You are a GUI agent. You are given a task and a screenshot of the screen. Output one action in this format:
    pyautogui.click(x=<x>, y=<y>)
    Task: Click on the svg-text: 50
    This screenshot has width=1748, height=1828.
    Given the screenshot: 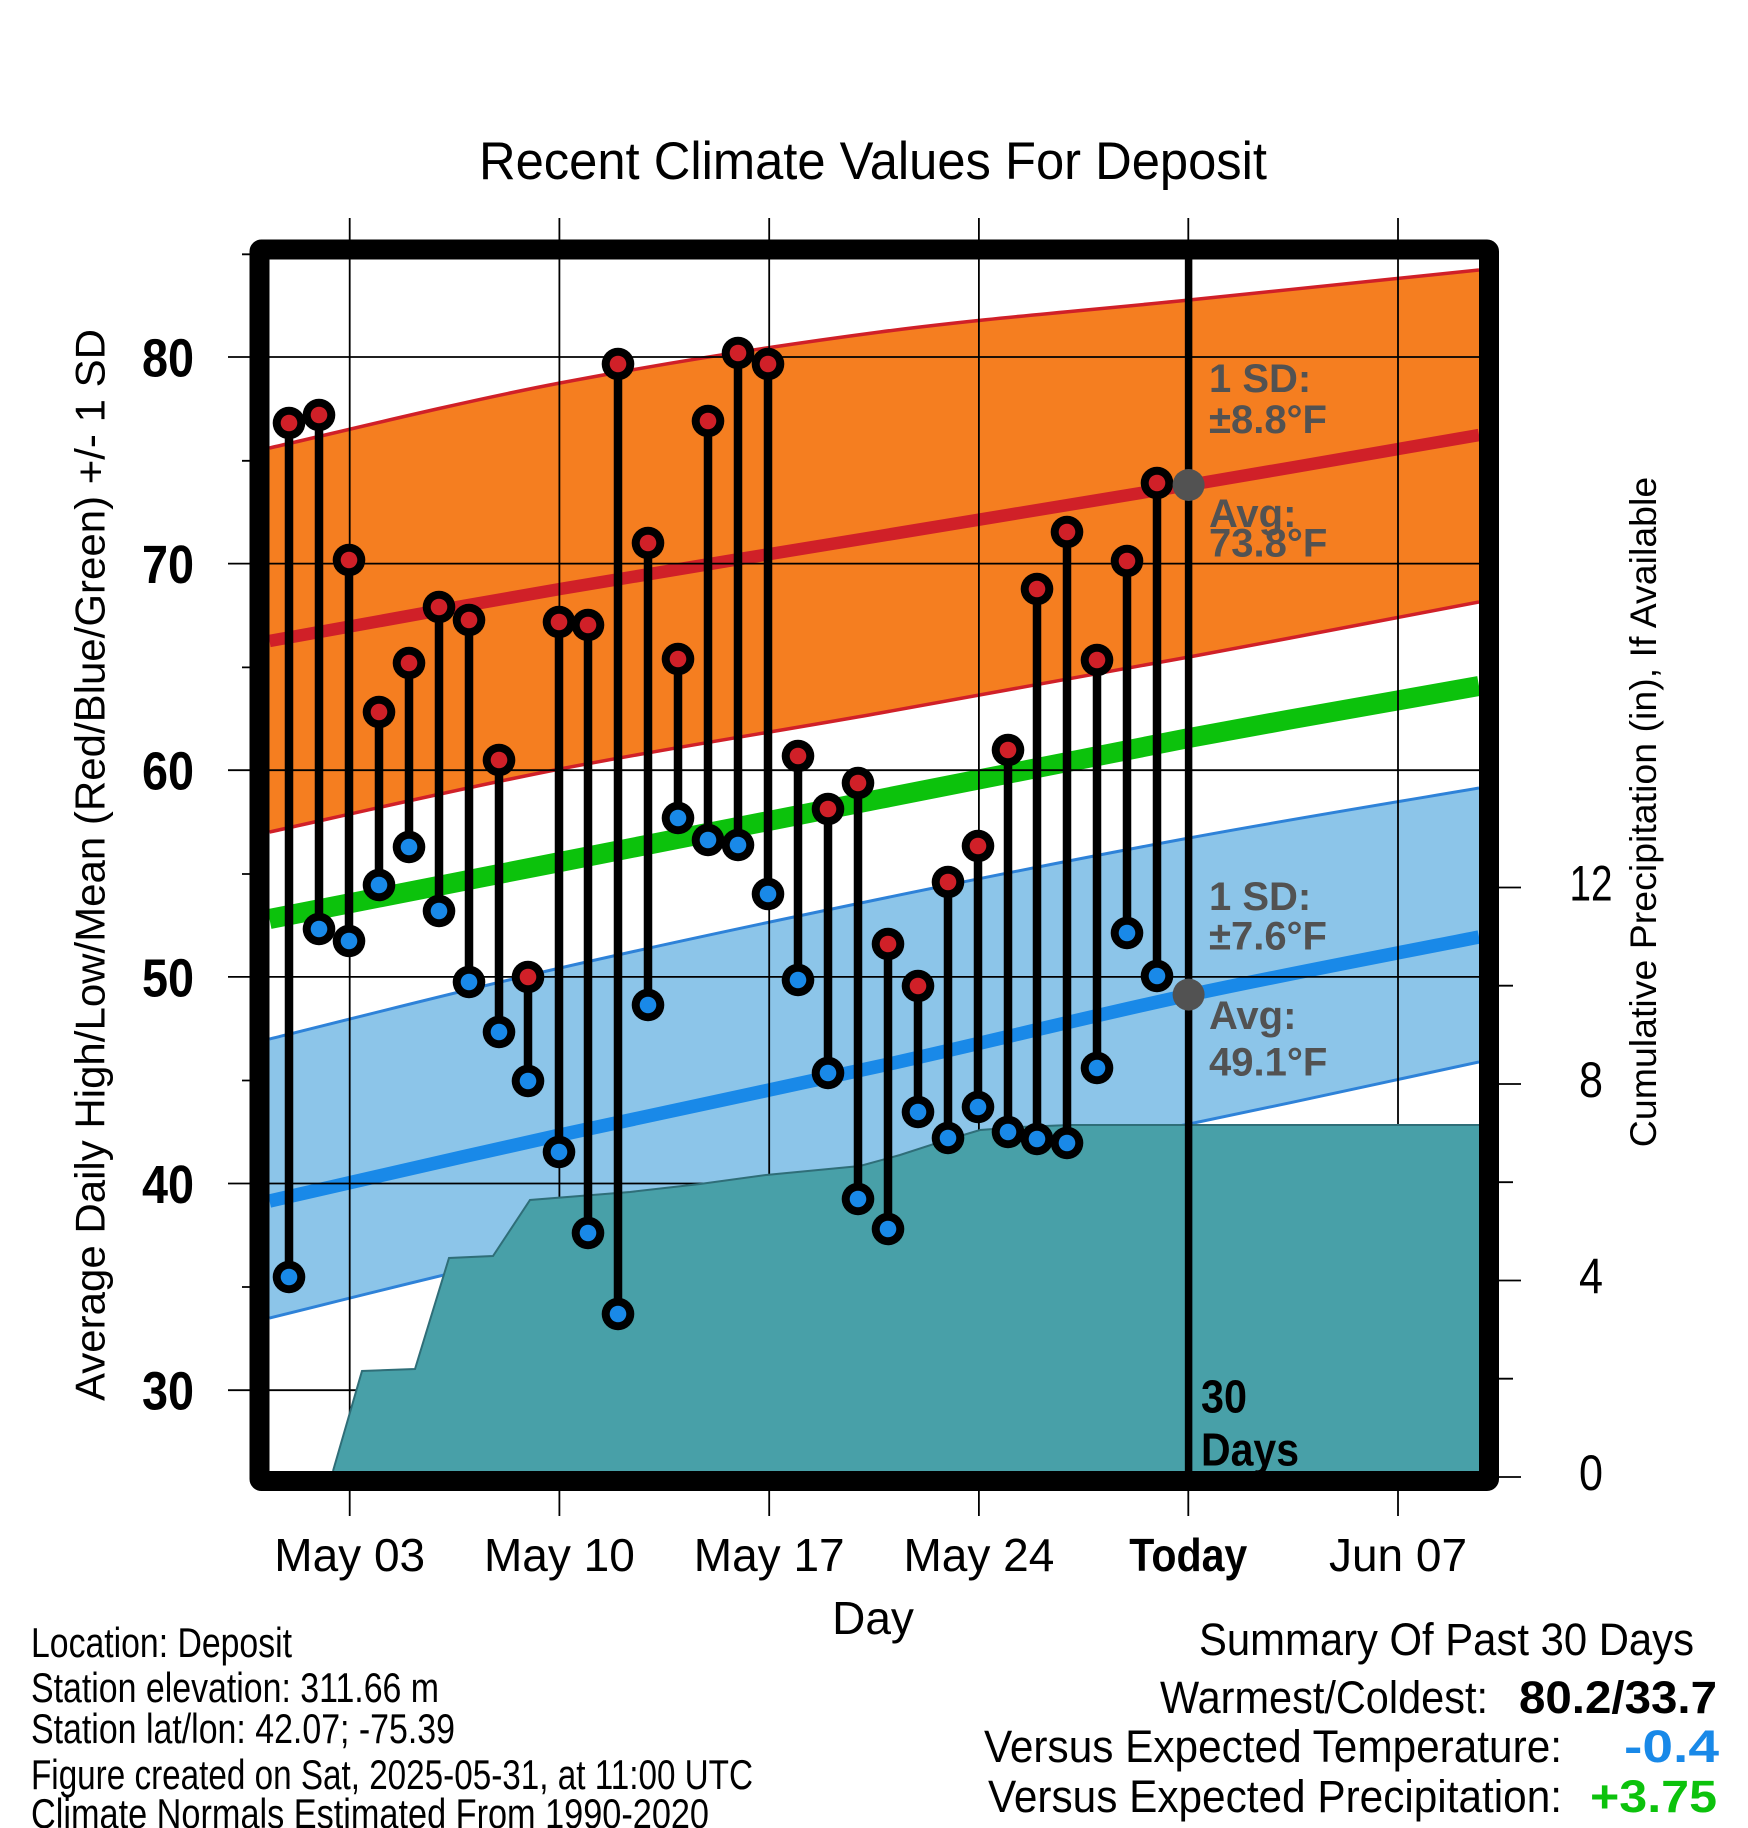 What is the action you would take?
    pyautogui.click(x=168, y=978)
    